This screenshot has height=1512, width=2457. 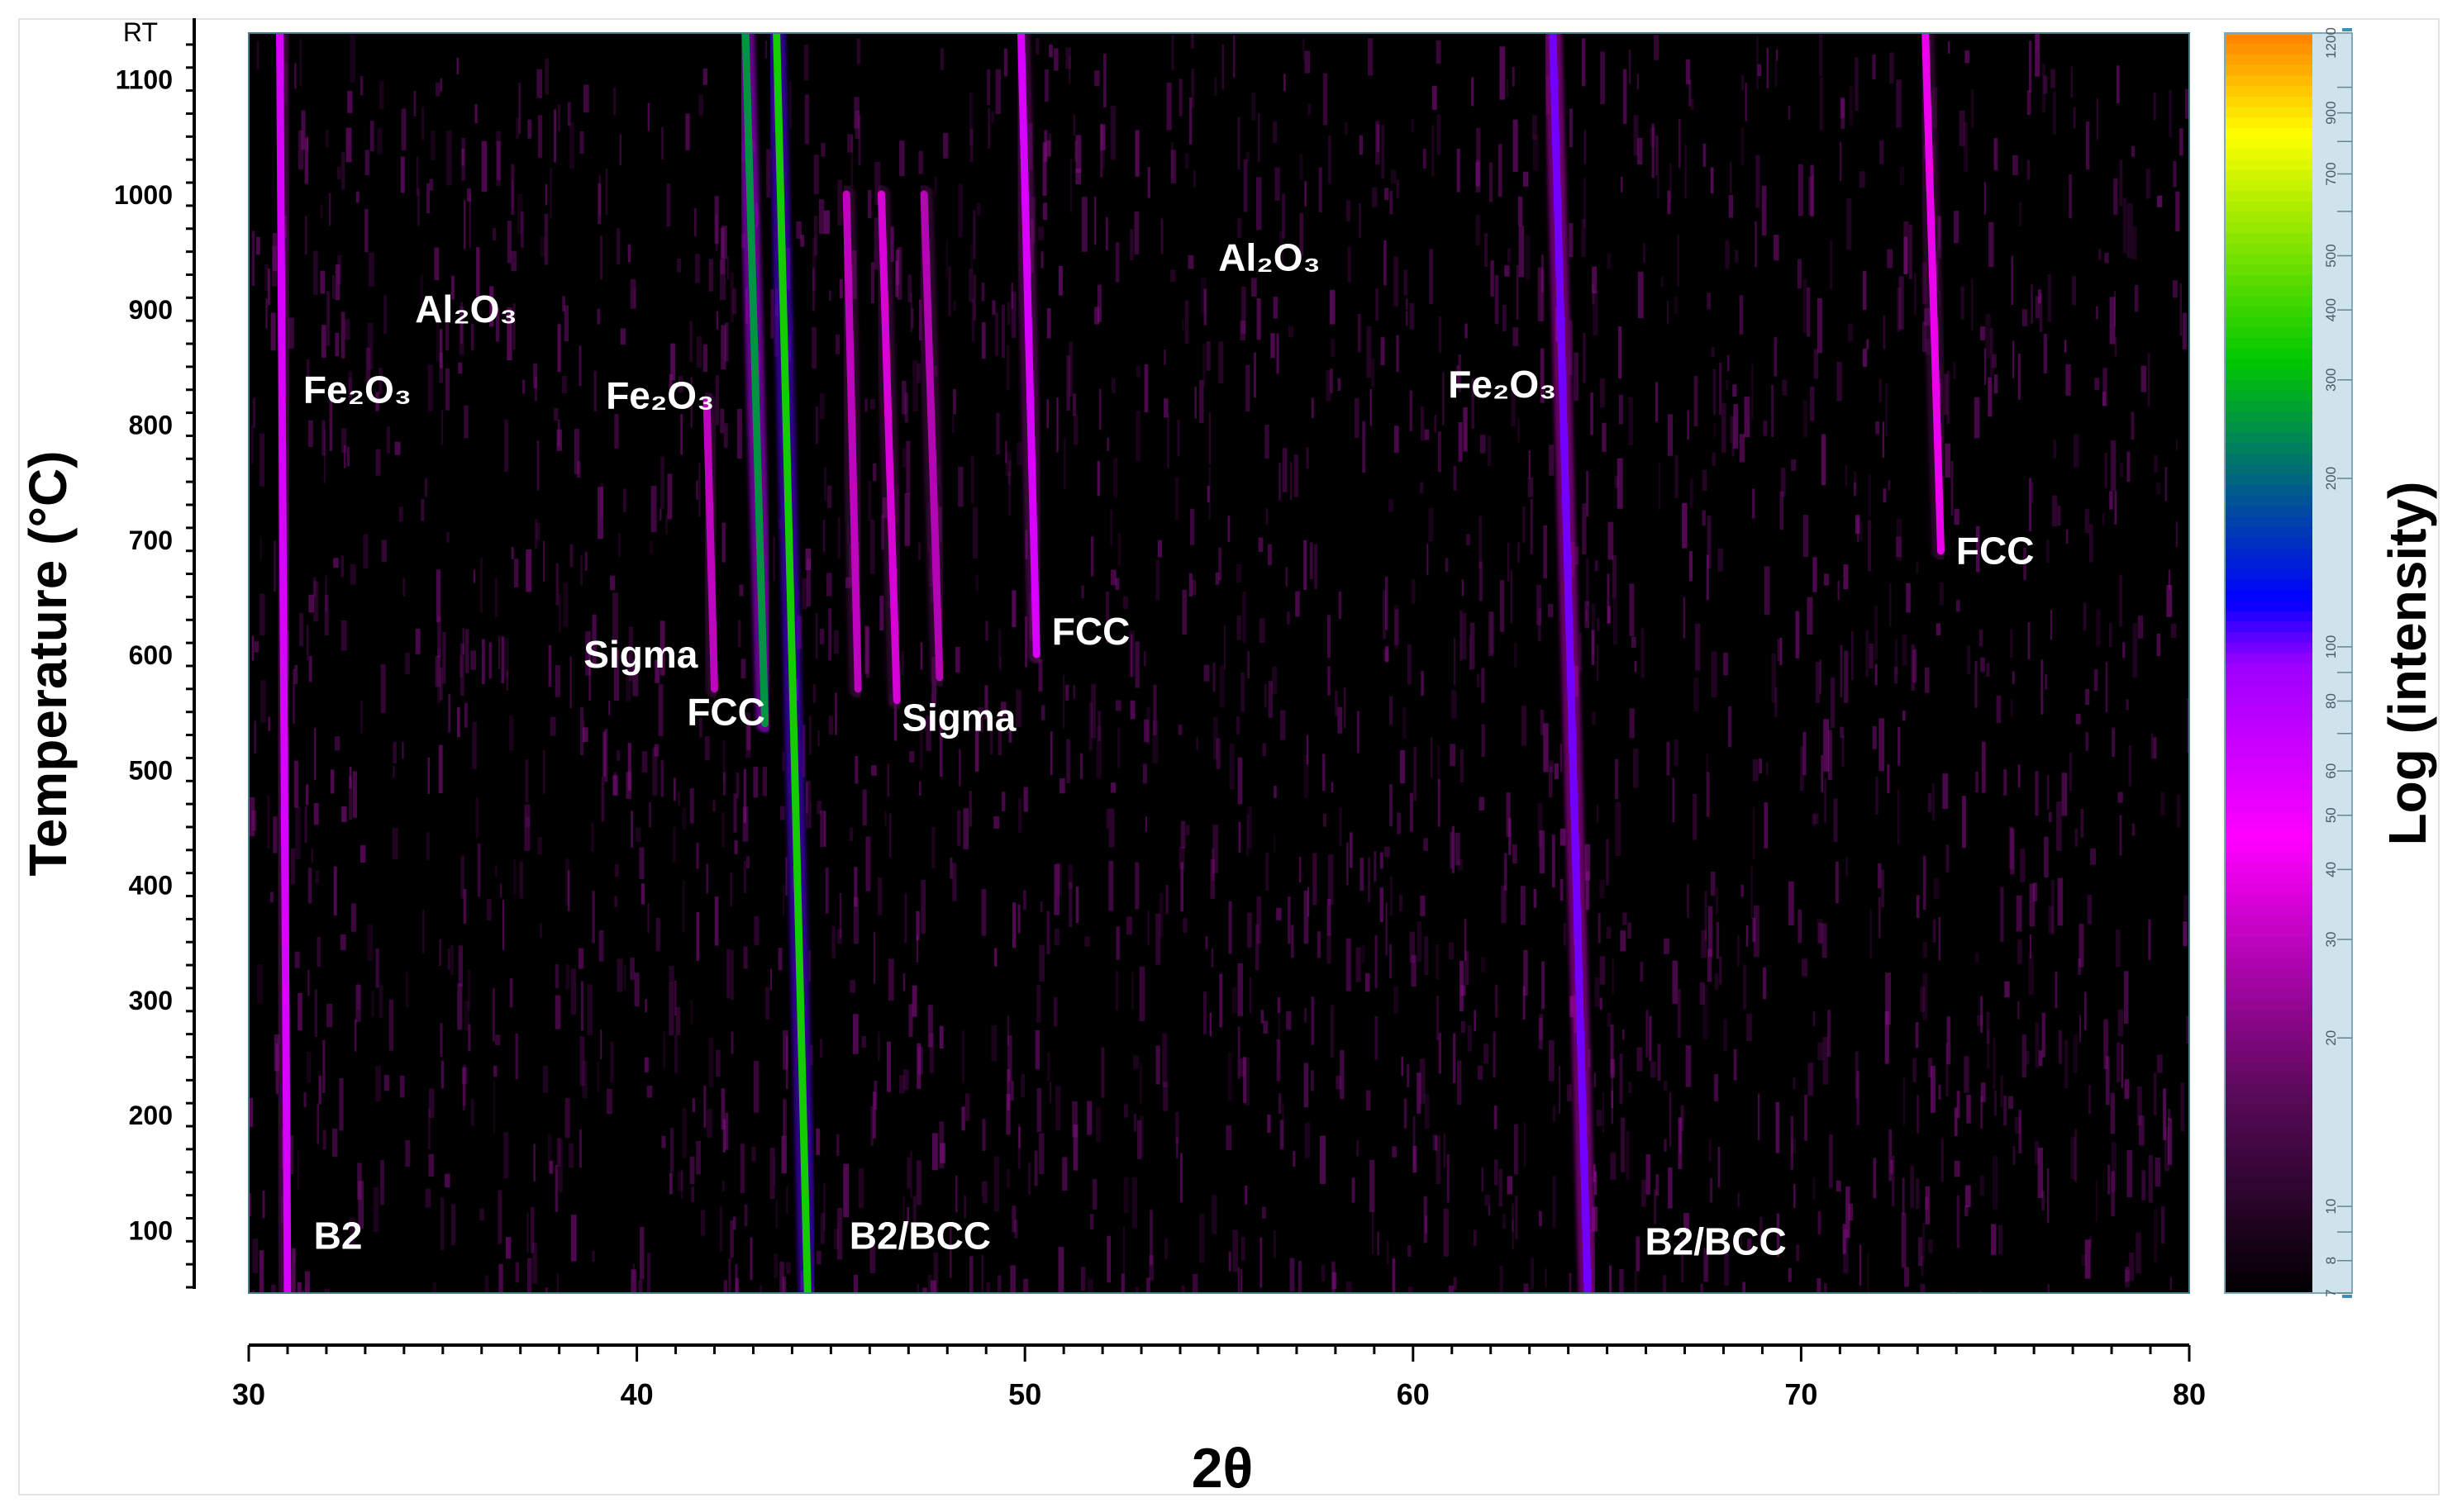 What do you see at coordinates (151, 1230) in the screenshot?
I see `y-tick-label: 100` at bounding box center [151, 1230].